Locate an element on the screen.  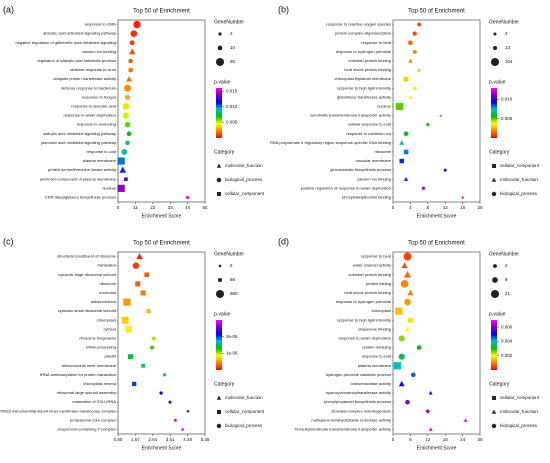
term-label: ribosome is located at coordinates (383, 151).